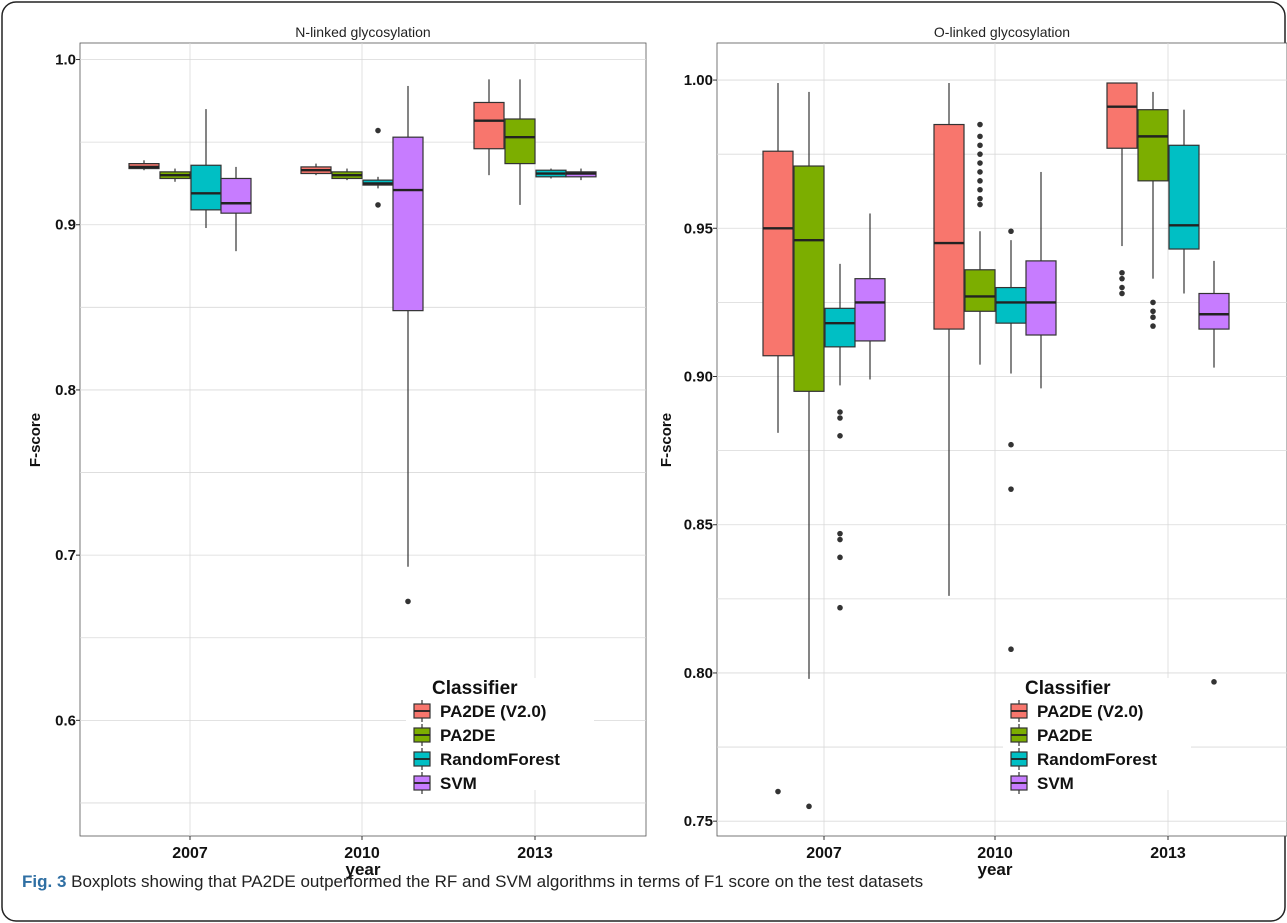 The width and height of the screenshot is (1287, 923). I want to click on y-ticks: 0.75 0.80 0.85 0.90 0.95 1.00, so click(700, 451).